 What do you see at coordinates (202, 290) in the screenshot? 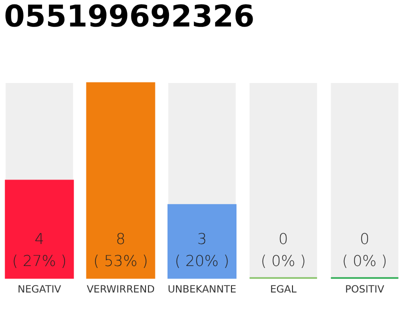
I see `x-tick-label: UNBEKANNTE` at bounding box center [202, 290].